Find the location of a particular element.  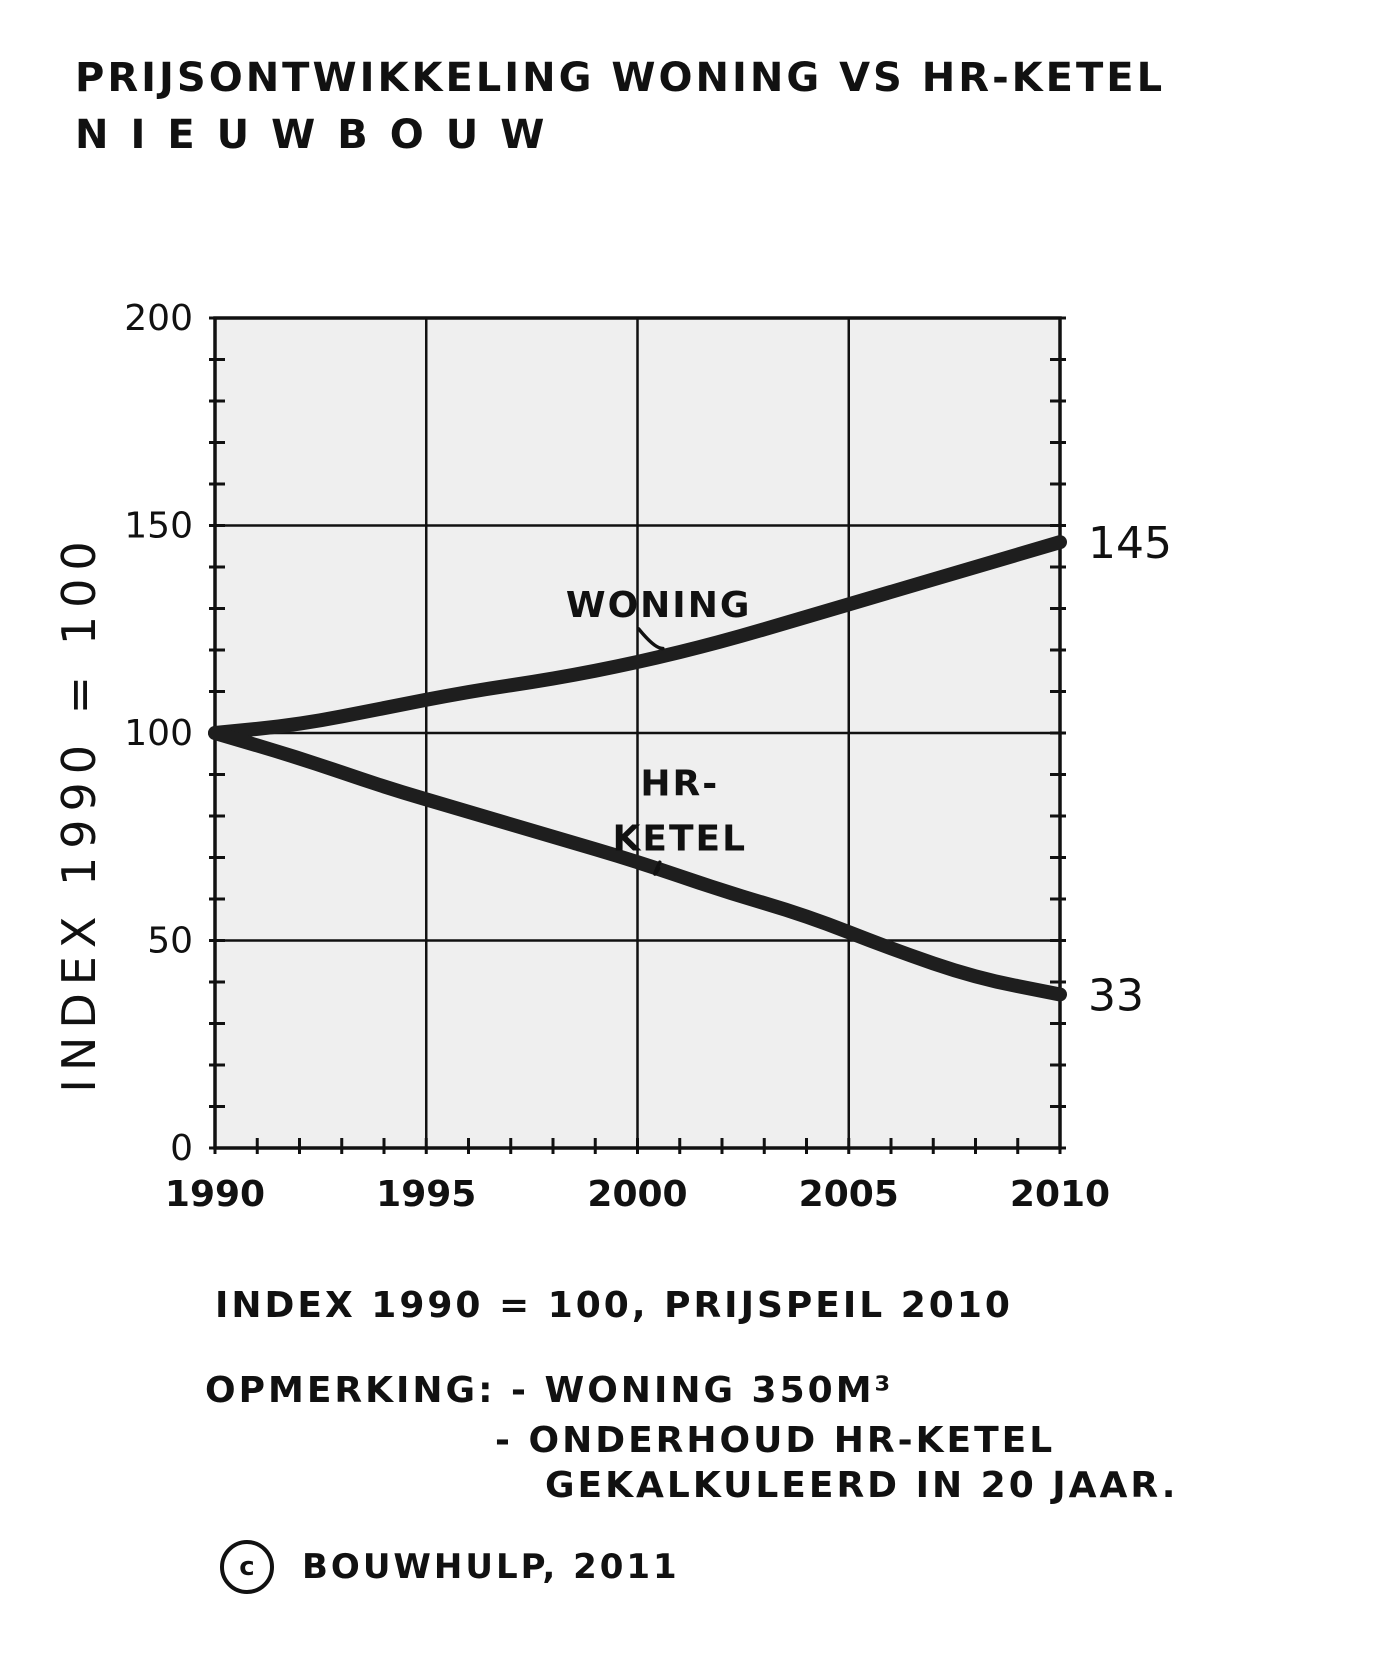

y-tick-label: 50 is located at coordinates (170, 941).